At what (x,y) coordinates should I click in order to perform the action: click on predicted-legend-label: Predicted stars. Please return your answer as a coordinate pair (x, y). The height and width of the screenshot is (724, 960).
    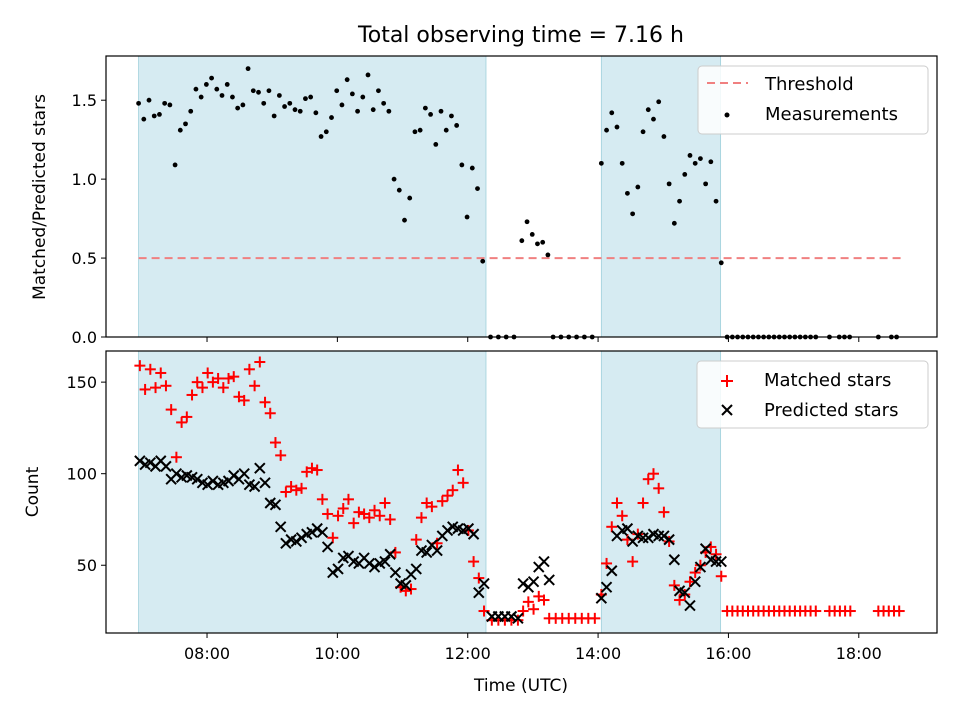
    Looking at the image, I should click on (831, 410).